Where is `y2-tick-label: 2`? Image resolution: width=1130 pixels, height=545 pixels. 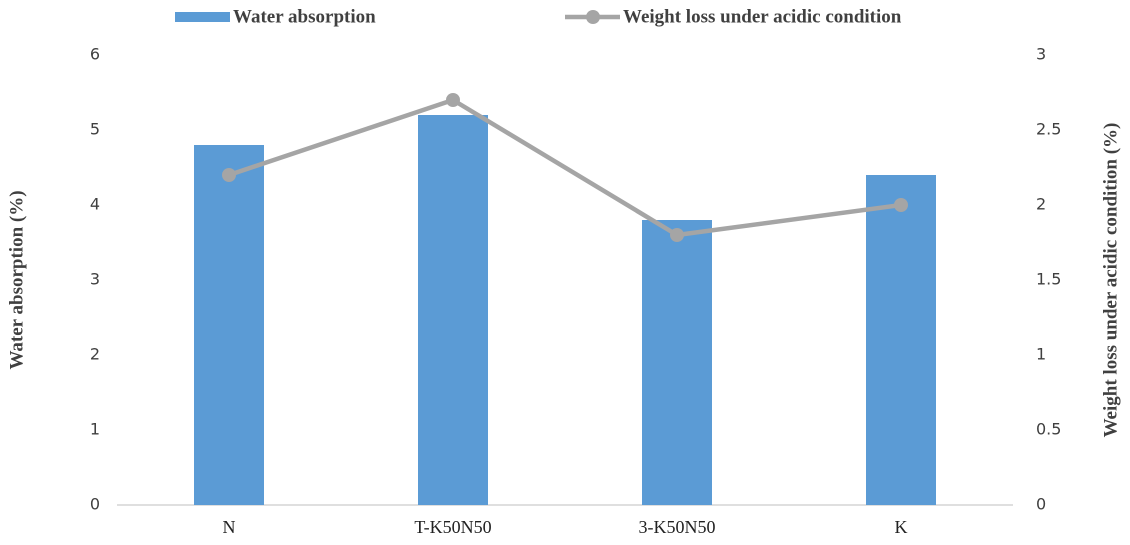
y2-tick-label: 2 is located at coordinates (1041, 204).